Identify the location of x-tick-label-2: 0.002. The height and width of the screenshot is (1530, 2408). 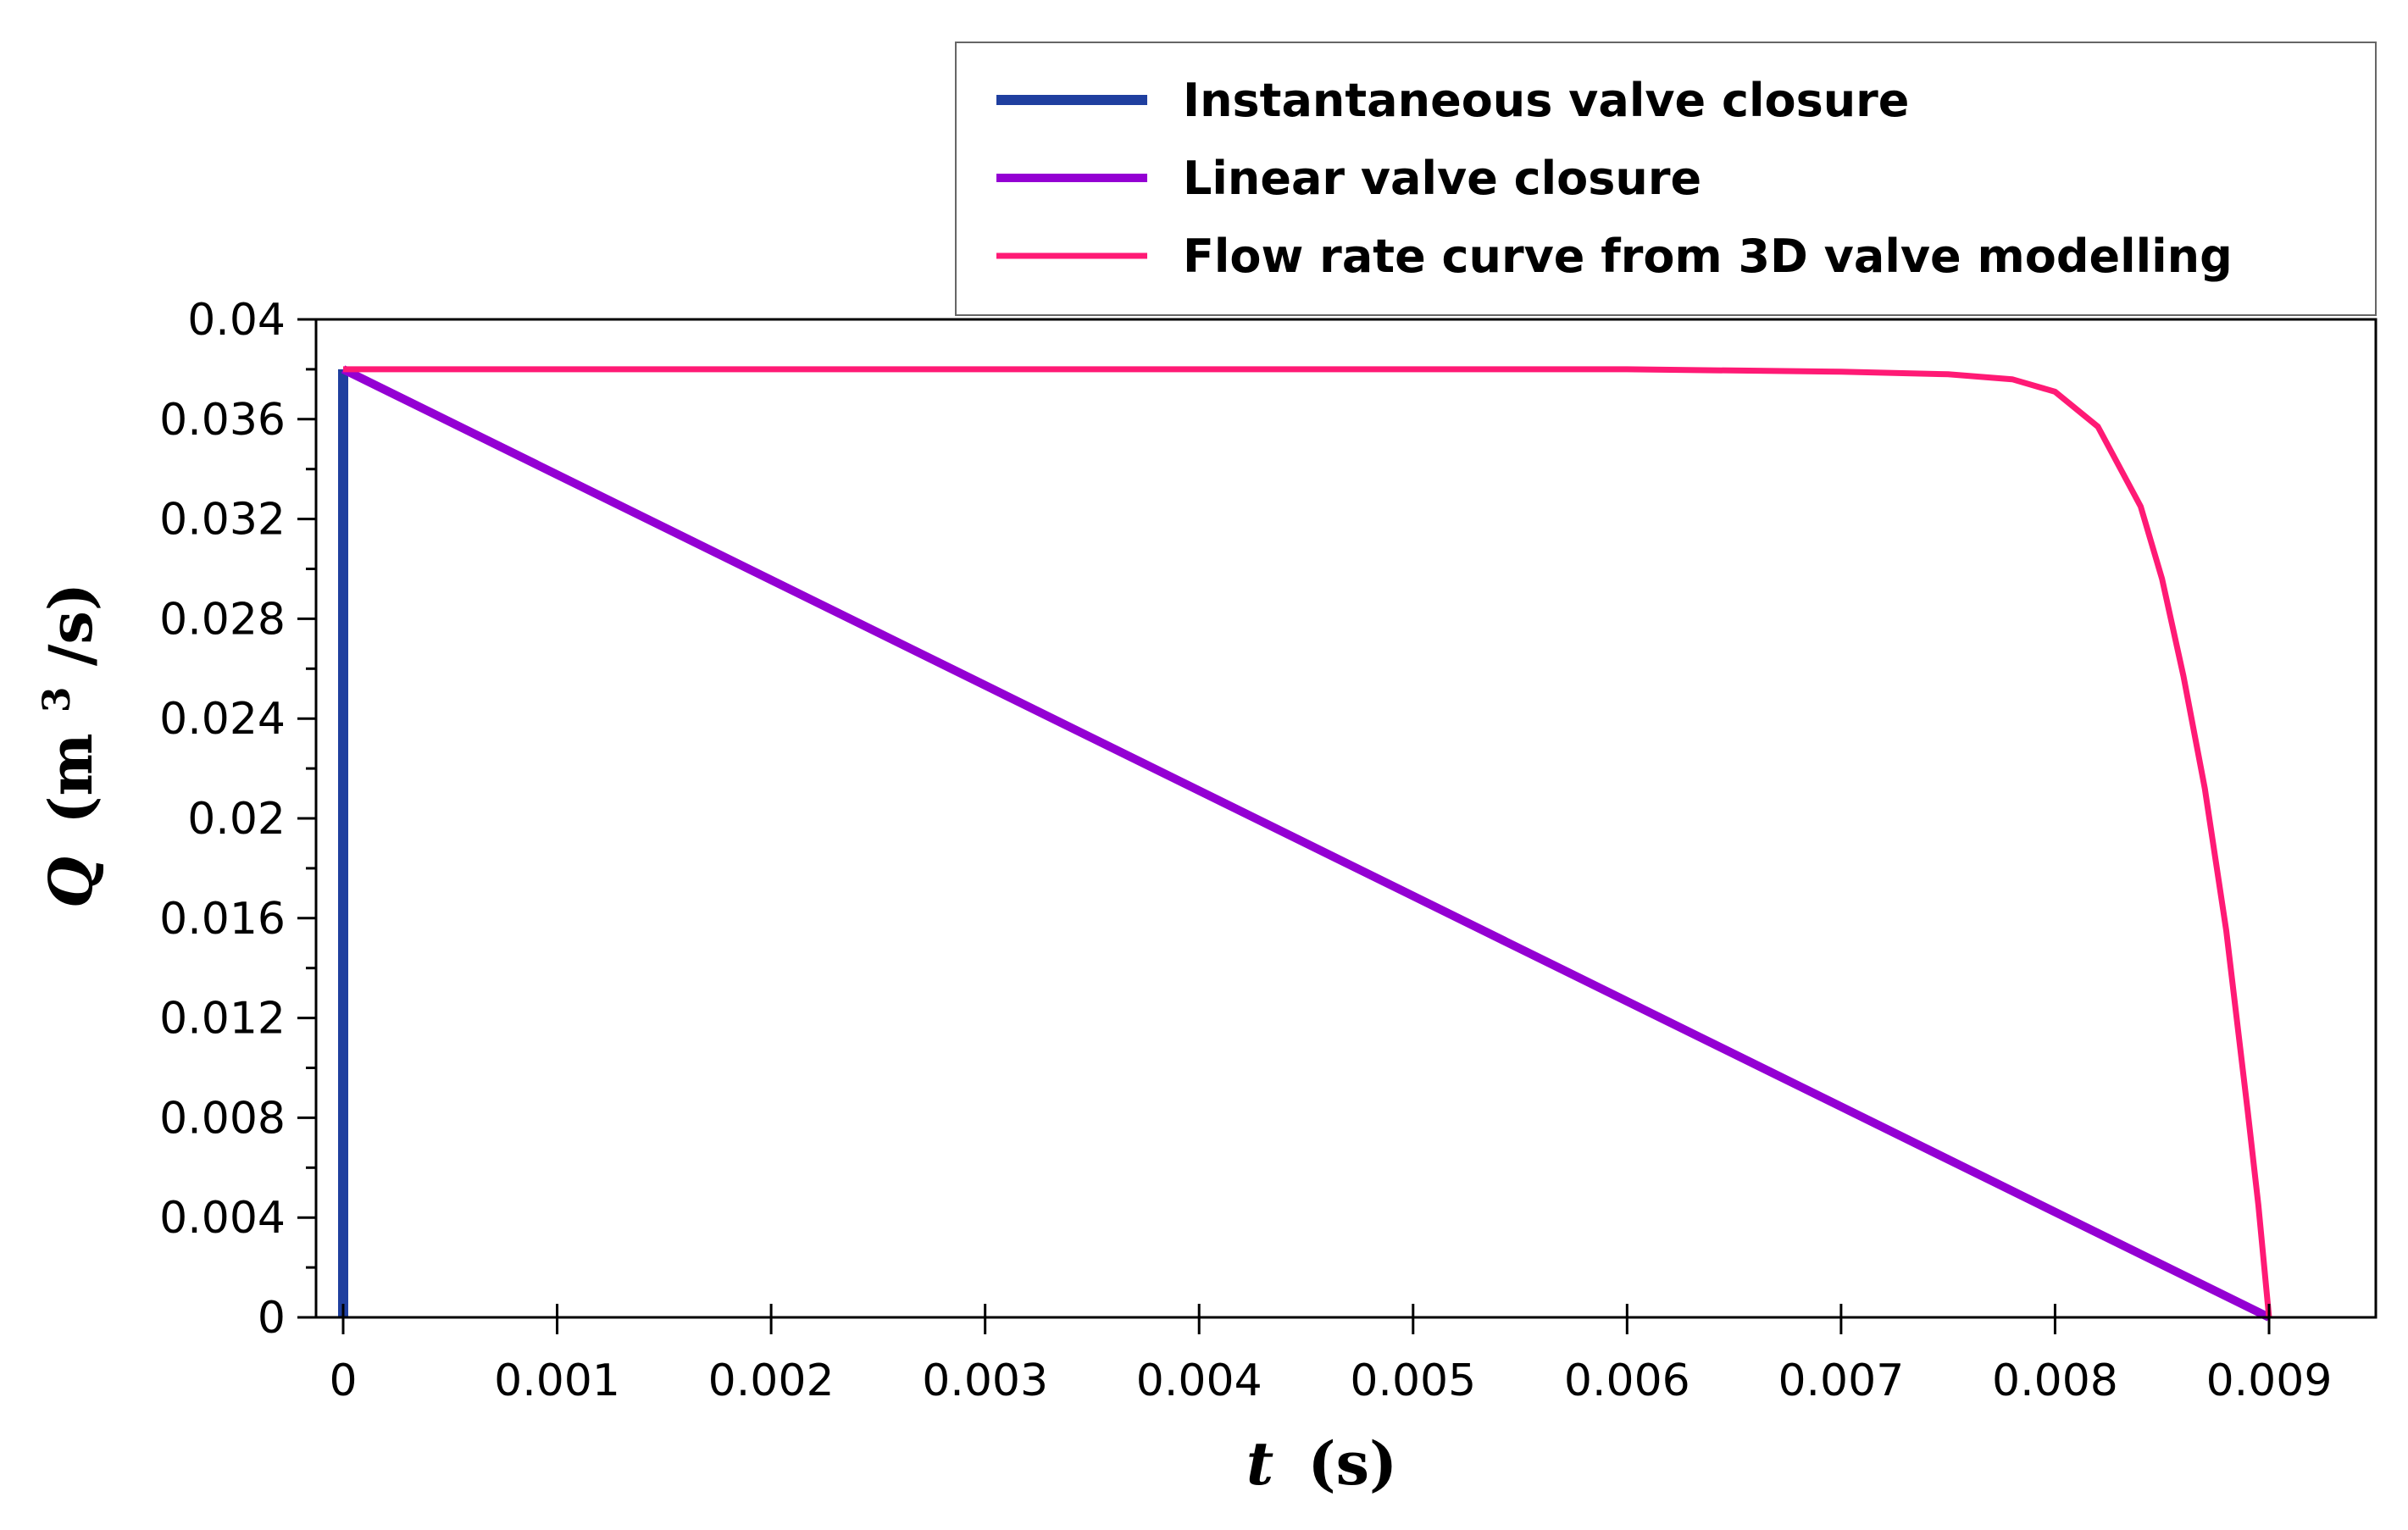
(771, 1380).